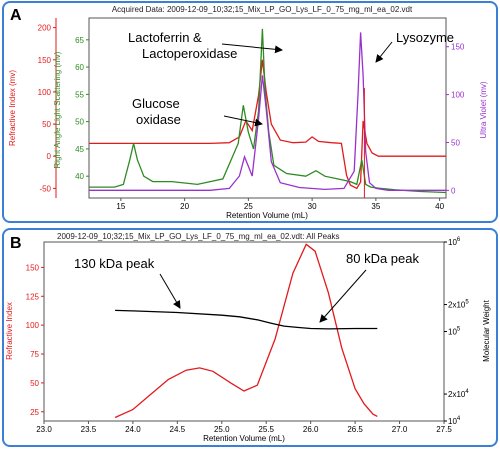 This screenshot has height=449, width=500. Describe the element at coordinates (355, 429) in the screenshot. I see `panel-b-x-tick-label: 26.5` at that location.